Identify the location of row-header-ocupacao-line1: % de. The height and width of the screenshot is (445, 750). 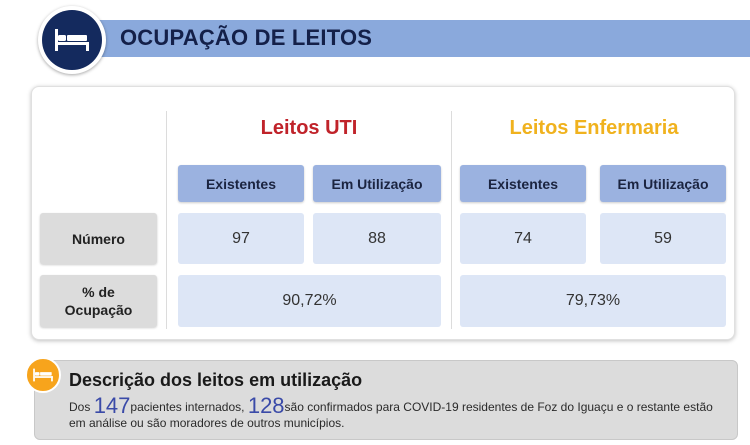
(98, 292).